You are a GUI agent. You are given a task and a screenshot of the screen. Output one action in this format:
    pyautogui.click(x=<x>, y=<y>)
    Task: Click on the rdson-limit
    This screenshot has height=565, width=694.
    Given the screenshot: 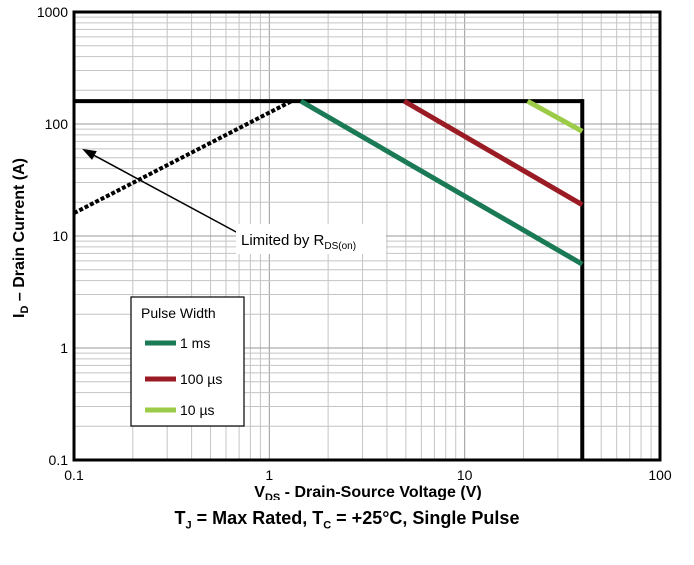 What is the action you would take?
    pyautogui.click(x=183, y=157)
    